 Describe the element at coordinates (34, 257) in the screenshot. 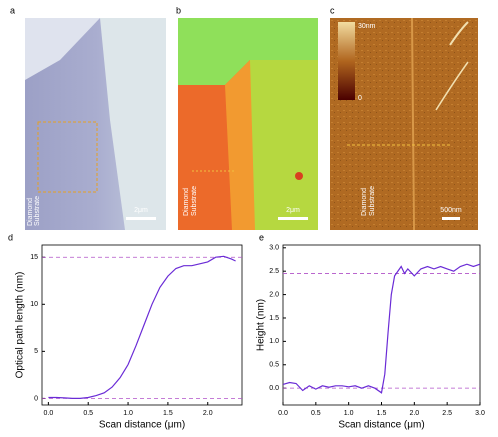

I see `y-tick-label: 15` at that location.